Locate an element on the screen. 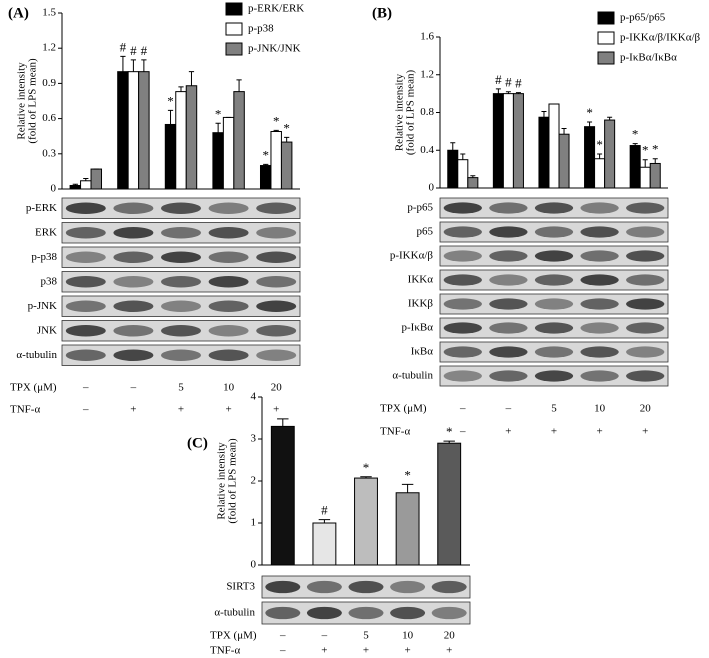  treatment-value: 5 is located at coordinates (554, 409).